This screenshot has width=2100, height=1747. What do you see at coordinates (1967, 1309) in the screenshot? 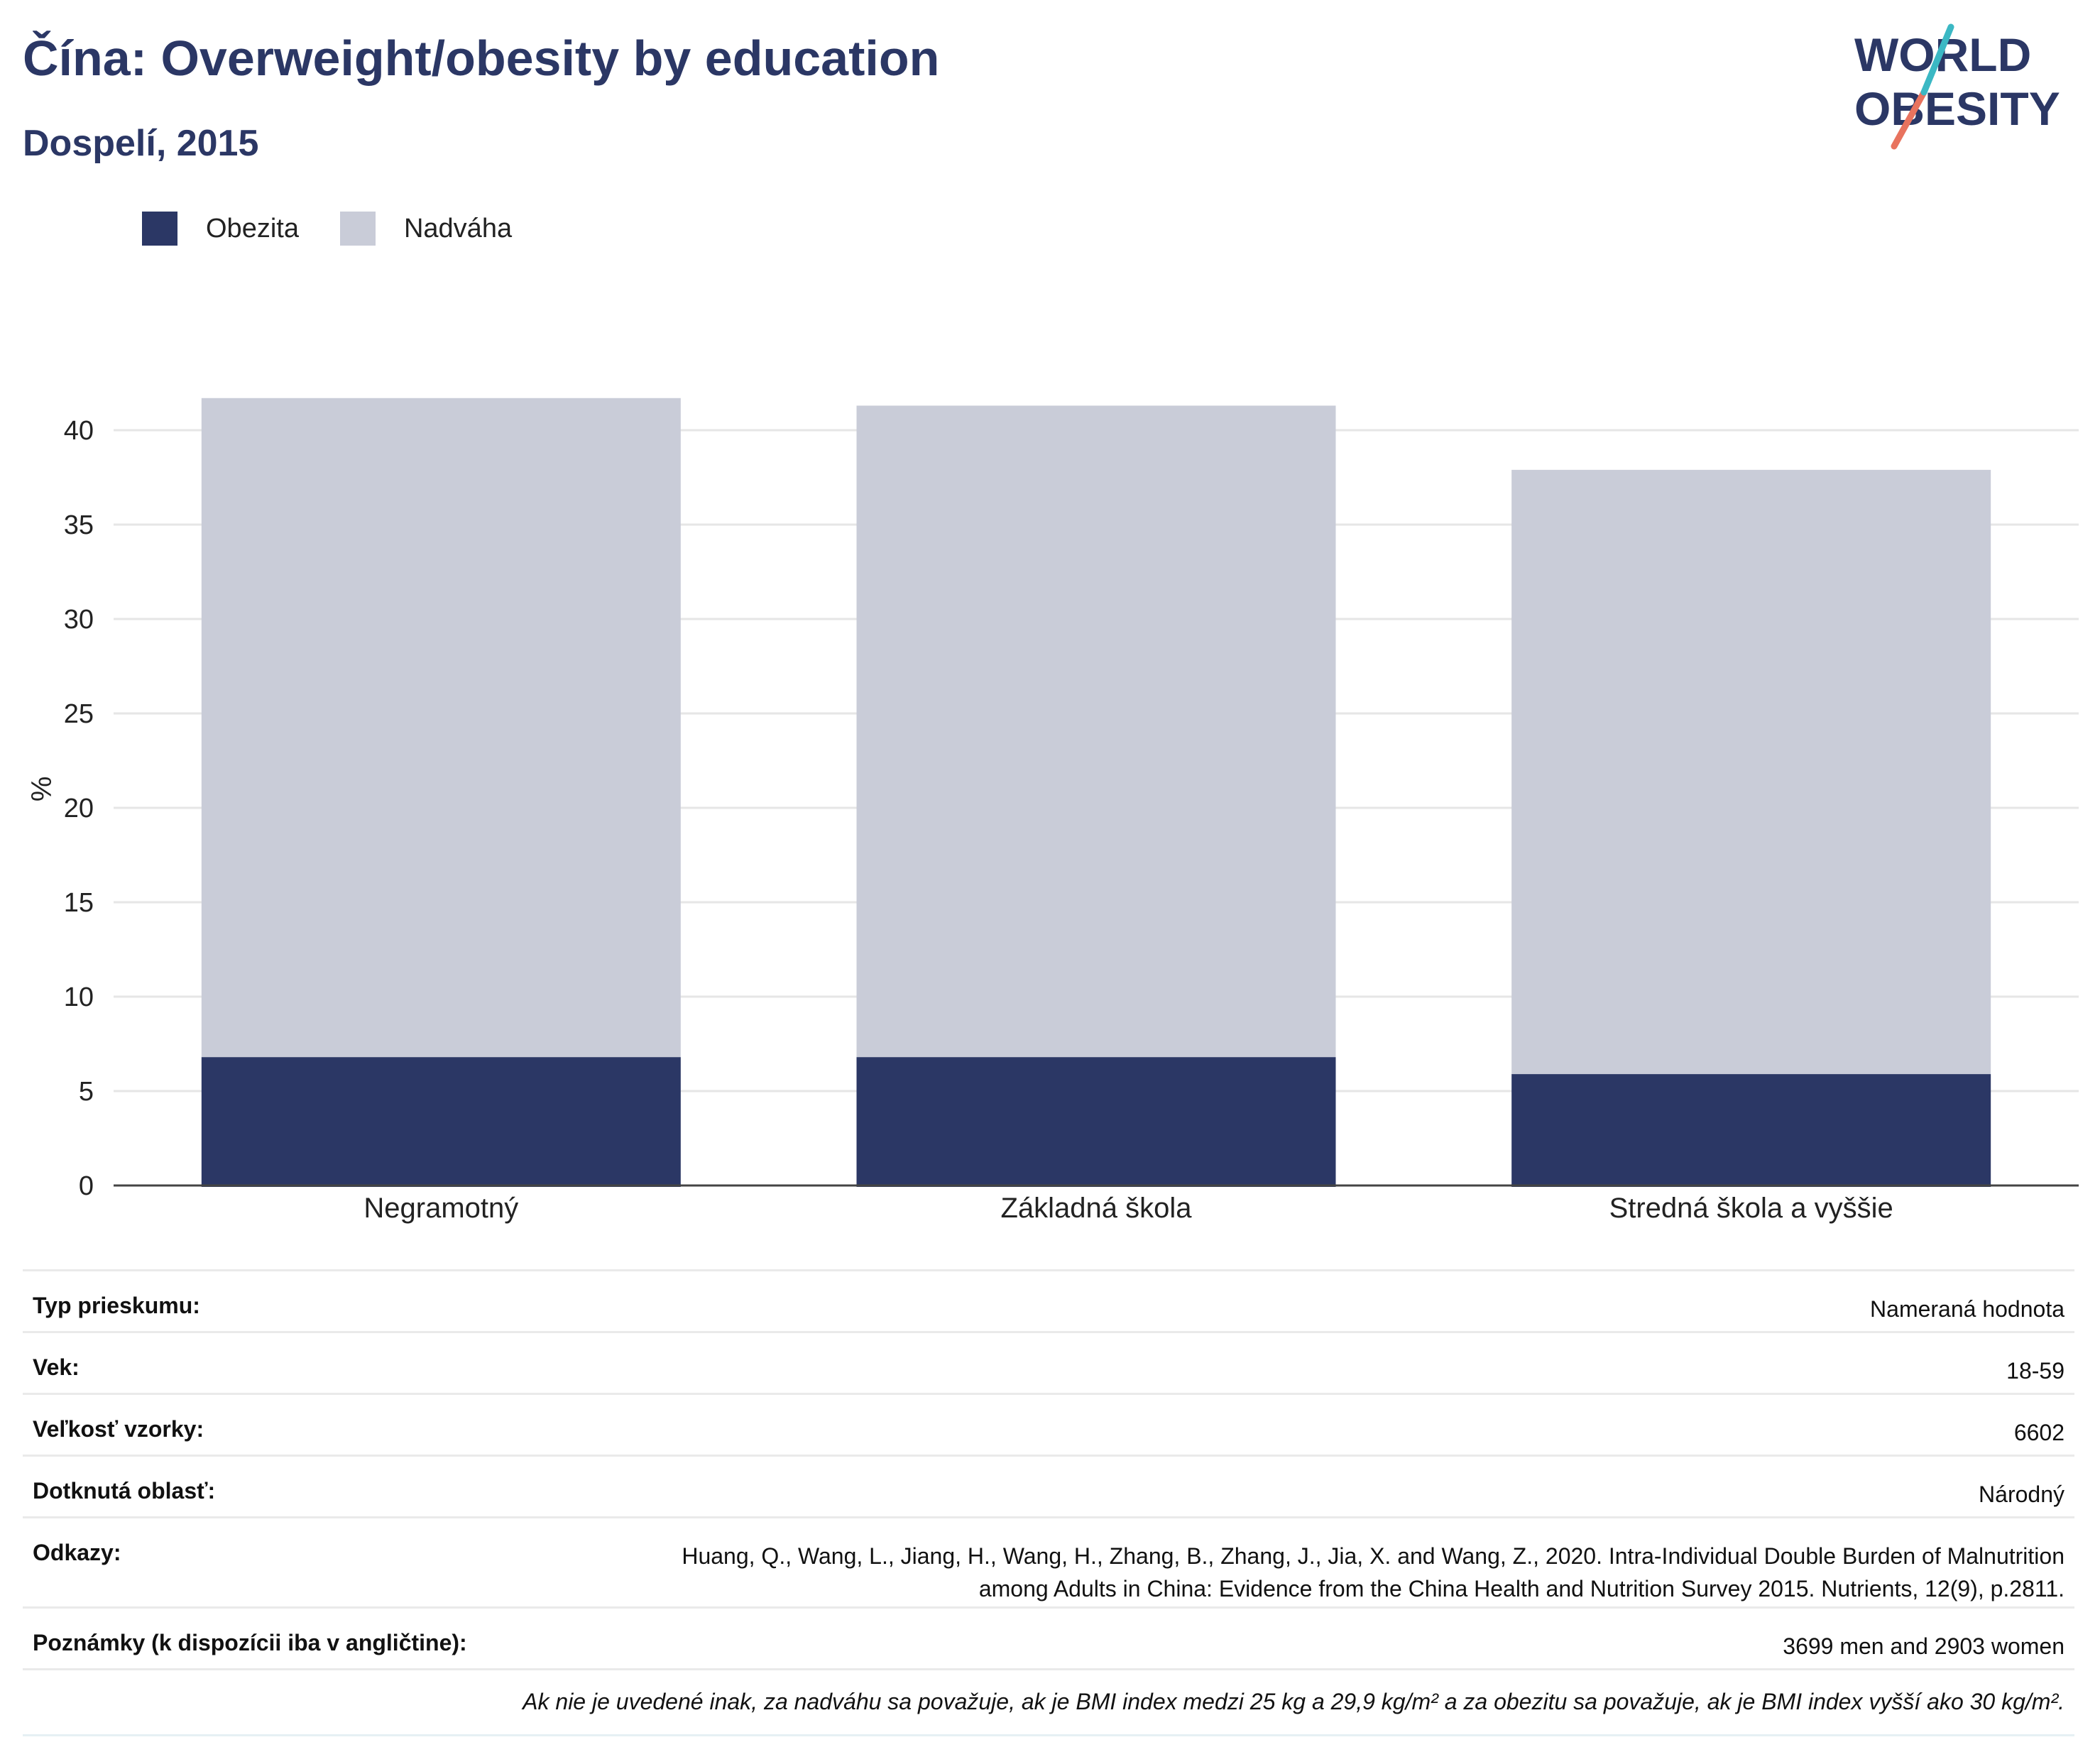
I see `info-value: Nameraná hodnota` at bounding box center [1967, 1309].